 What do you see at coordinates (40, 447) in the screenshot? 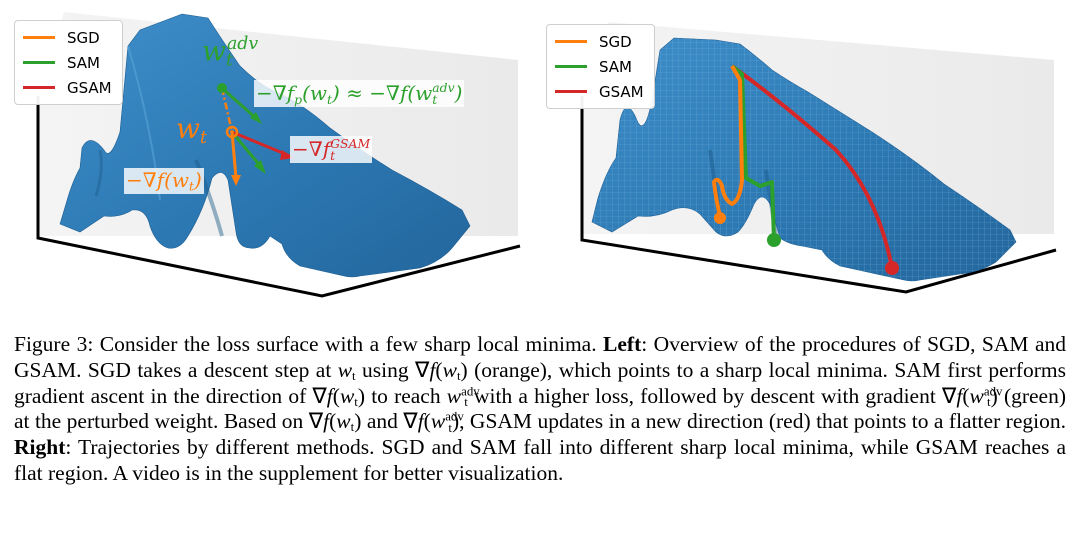
I see `right-label: Right` at bounding box center [40, 447].